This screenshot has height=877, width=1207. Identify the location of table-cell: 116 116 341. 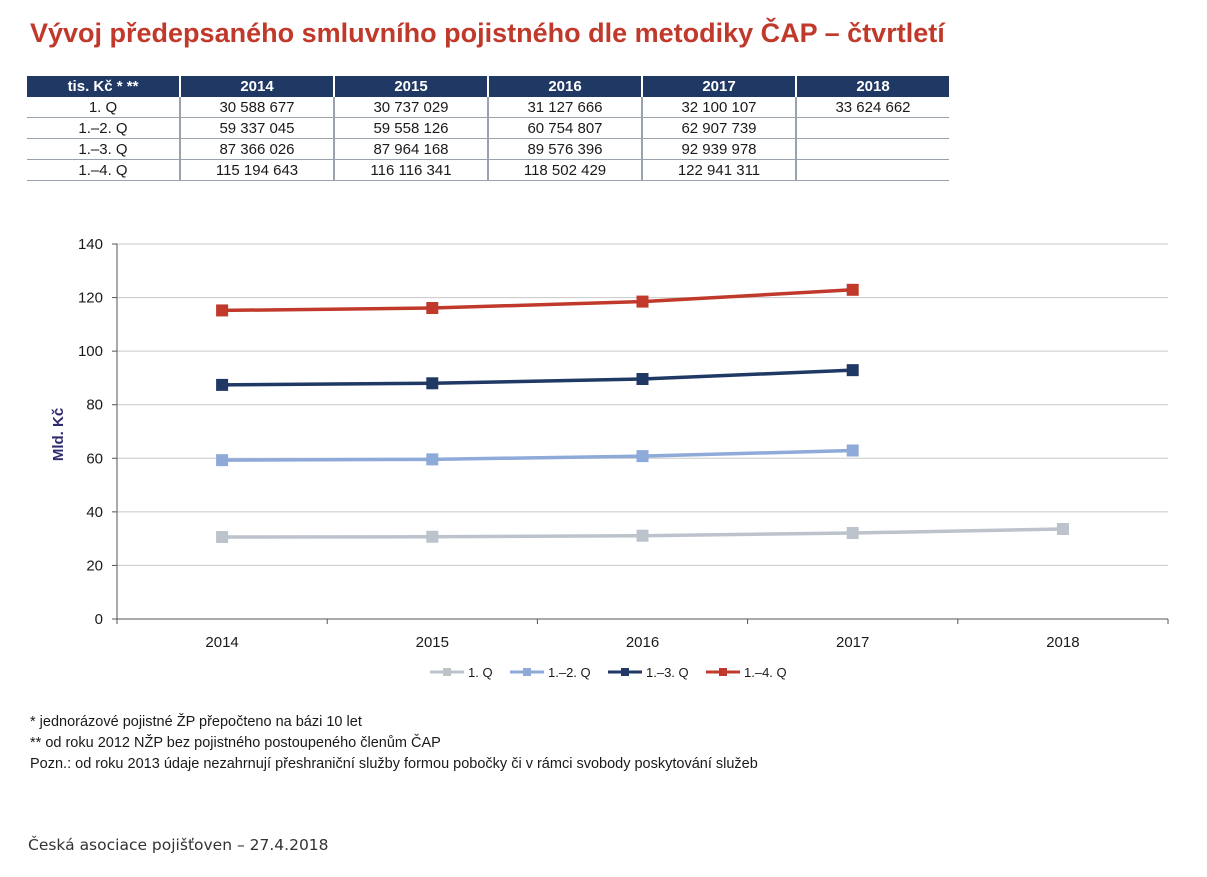
(411, 170).